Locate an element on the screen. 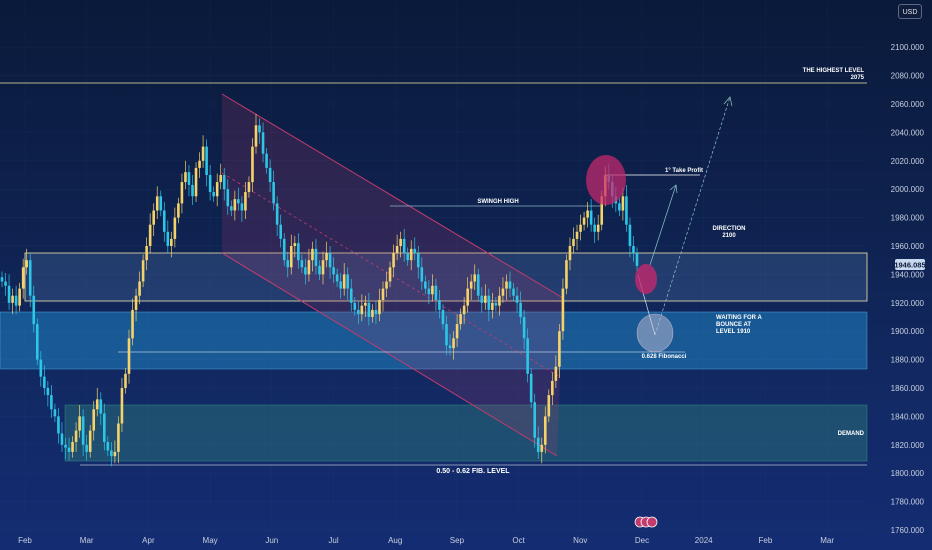 Image resolution: width=932 pixels, height=550 pixels. x-tick-label: Feb is located at coordinates (25, 540).